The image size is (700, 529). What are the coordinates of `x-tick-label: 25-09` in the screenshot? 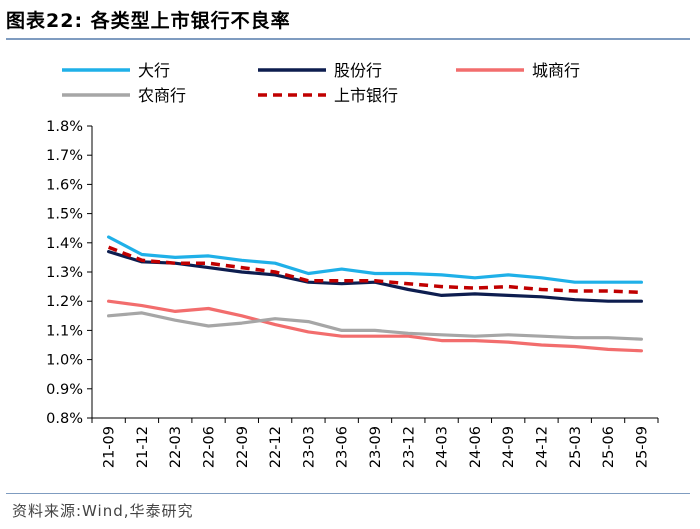 It's located at (642, 447).